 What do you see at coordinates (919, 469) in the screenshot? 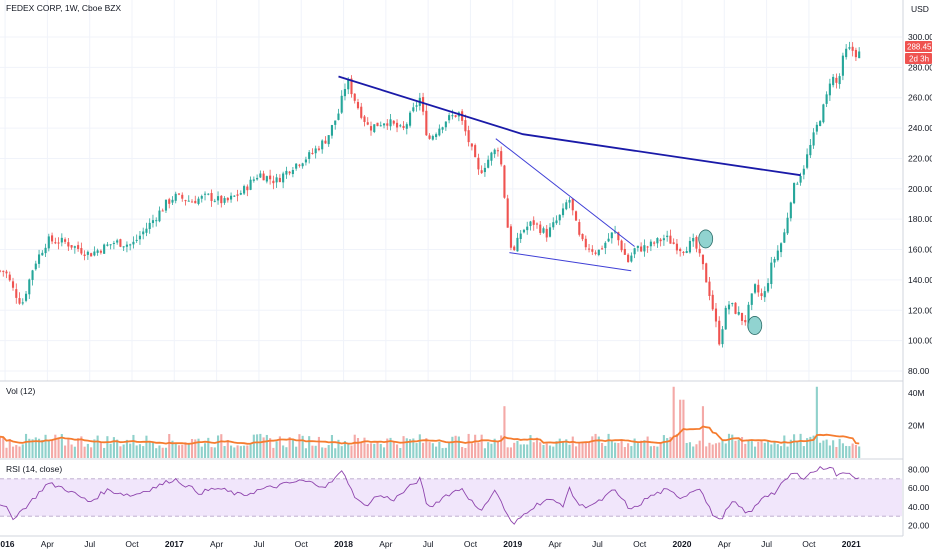
I see `rsi-tick-label: 80.00` at bounding box center [919, 469].